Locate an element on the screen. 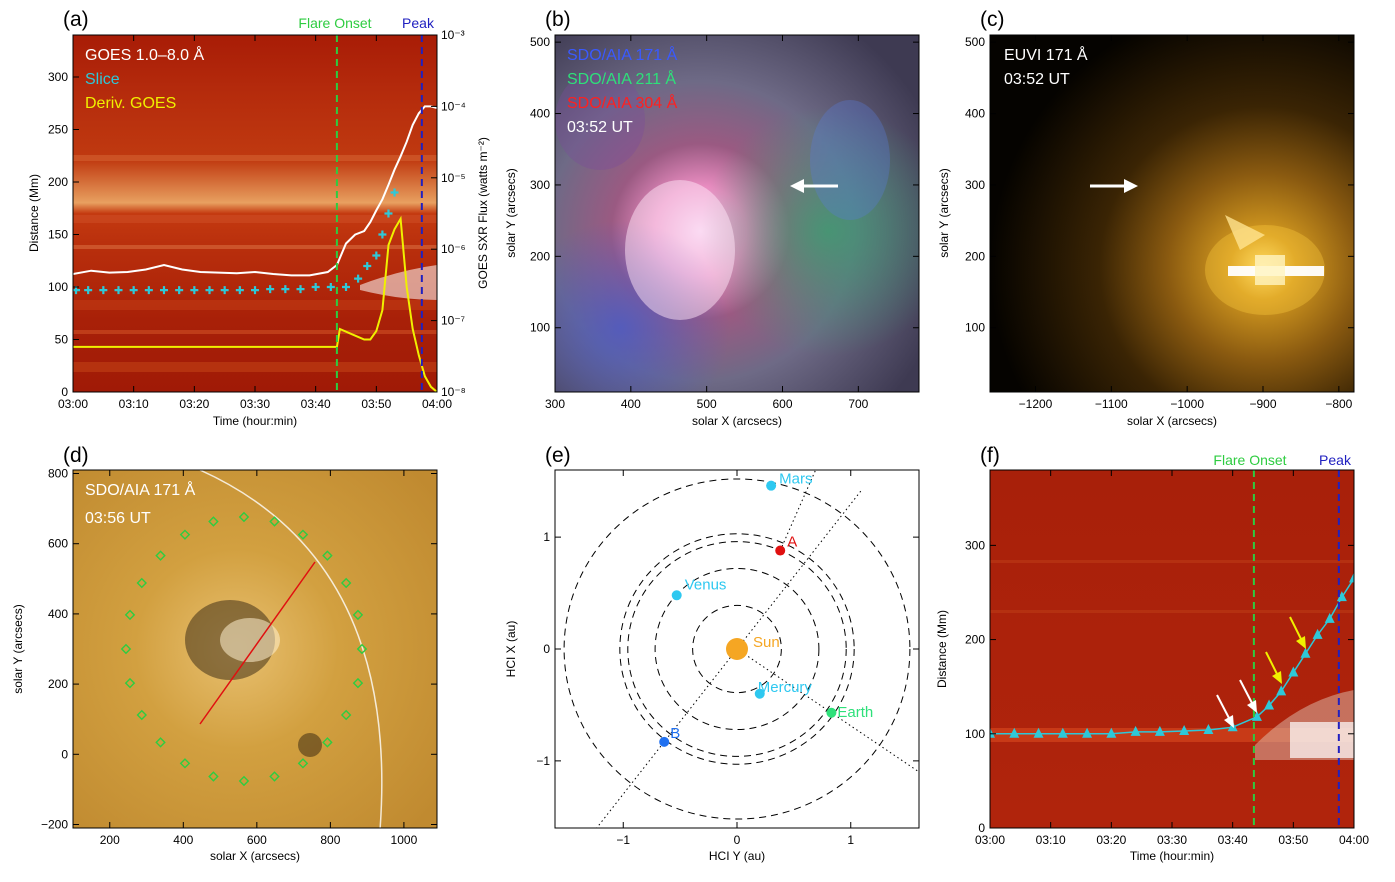 The height and width of the screenshot is (882, 1395). panel-a-ytick-label: 200 is located at coordinates (58, 182).